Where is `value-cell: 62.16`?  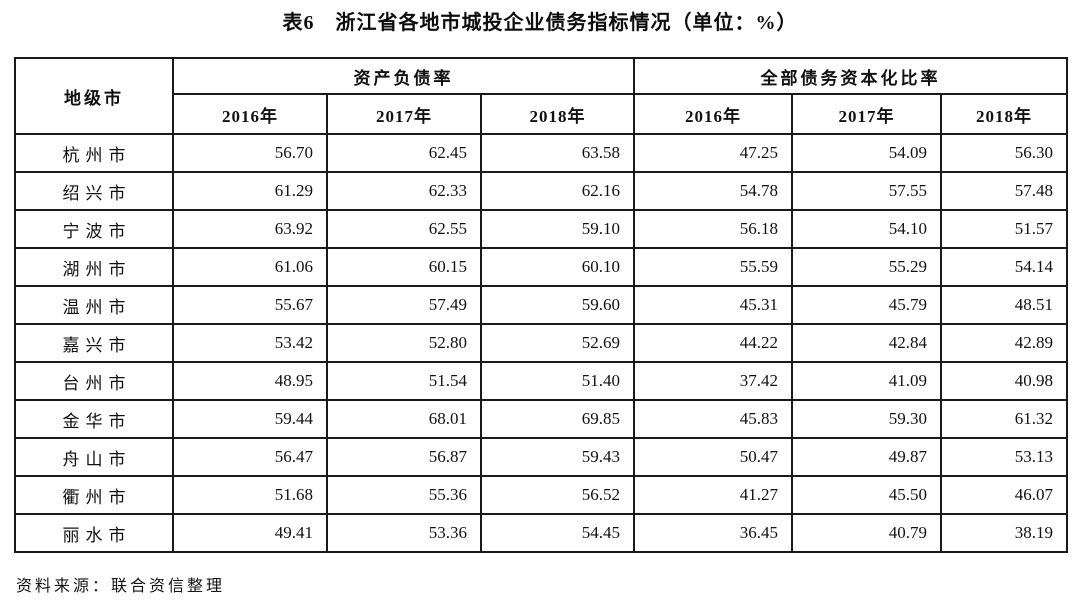
value-cell: 62.16 is located at coordinates (557, 191).